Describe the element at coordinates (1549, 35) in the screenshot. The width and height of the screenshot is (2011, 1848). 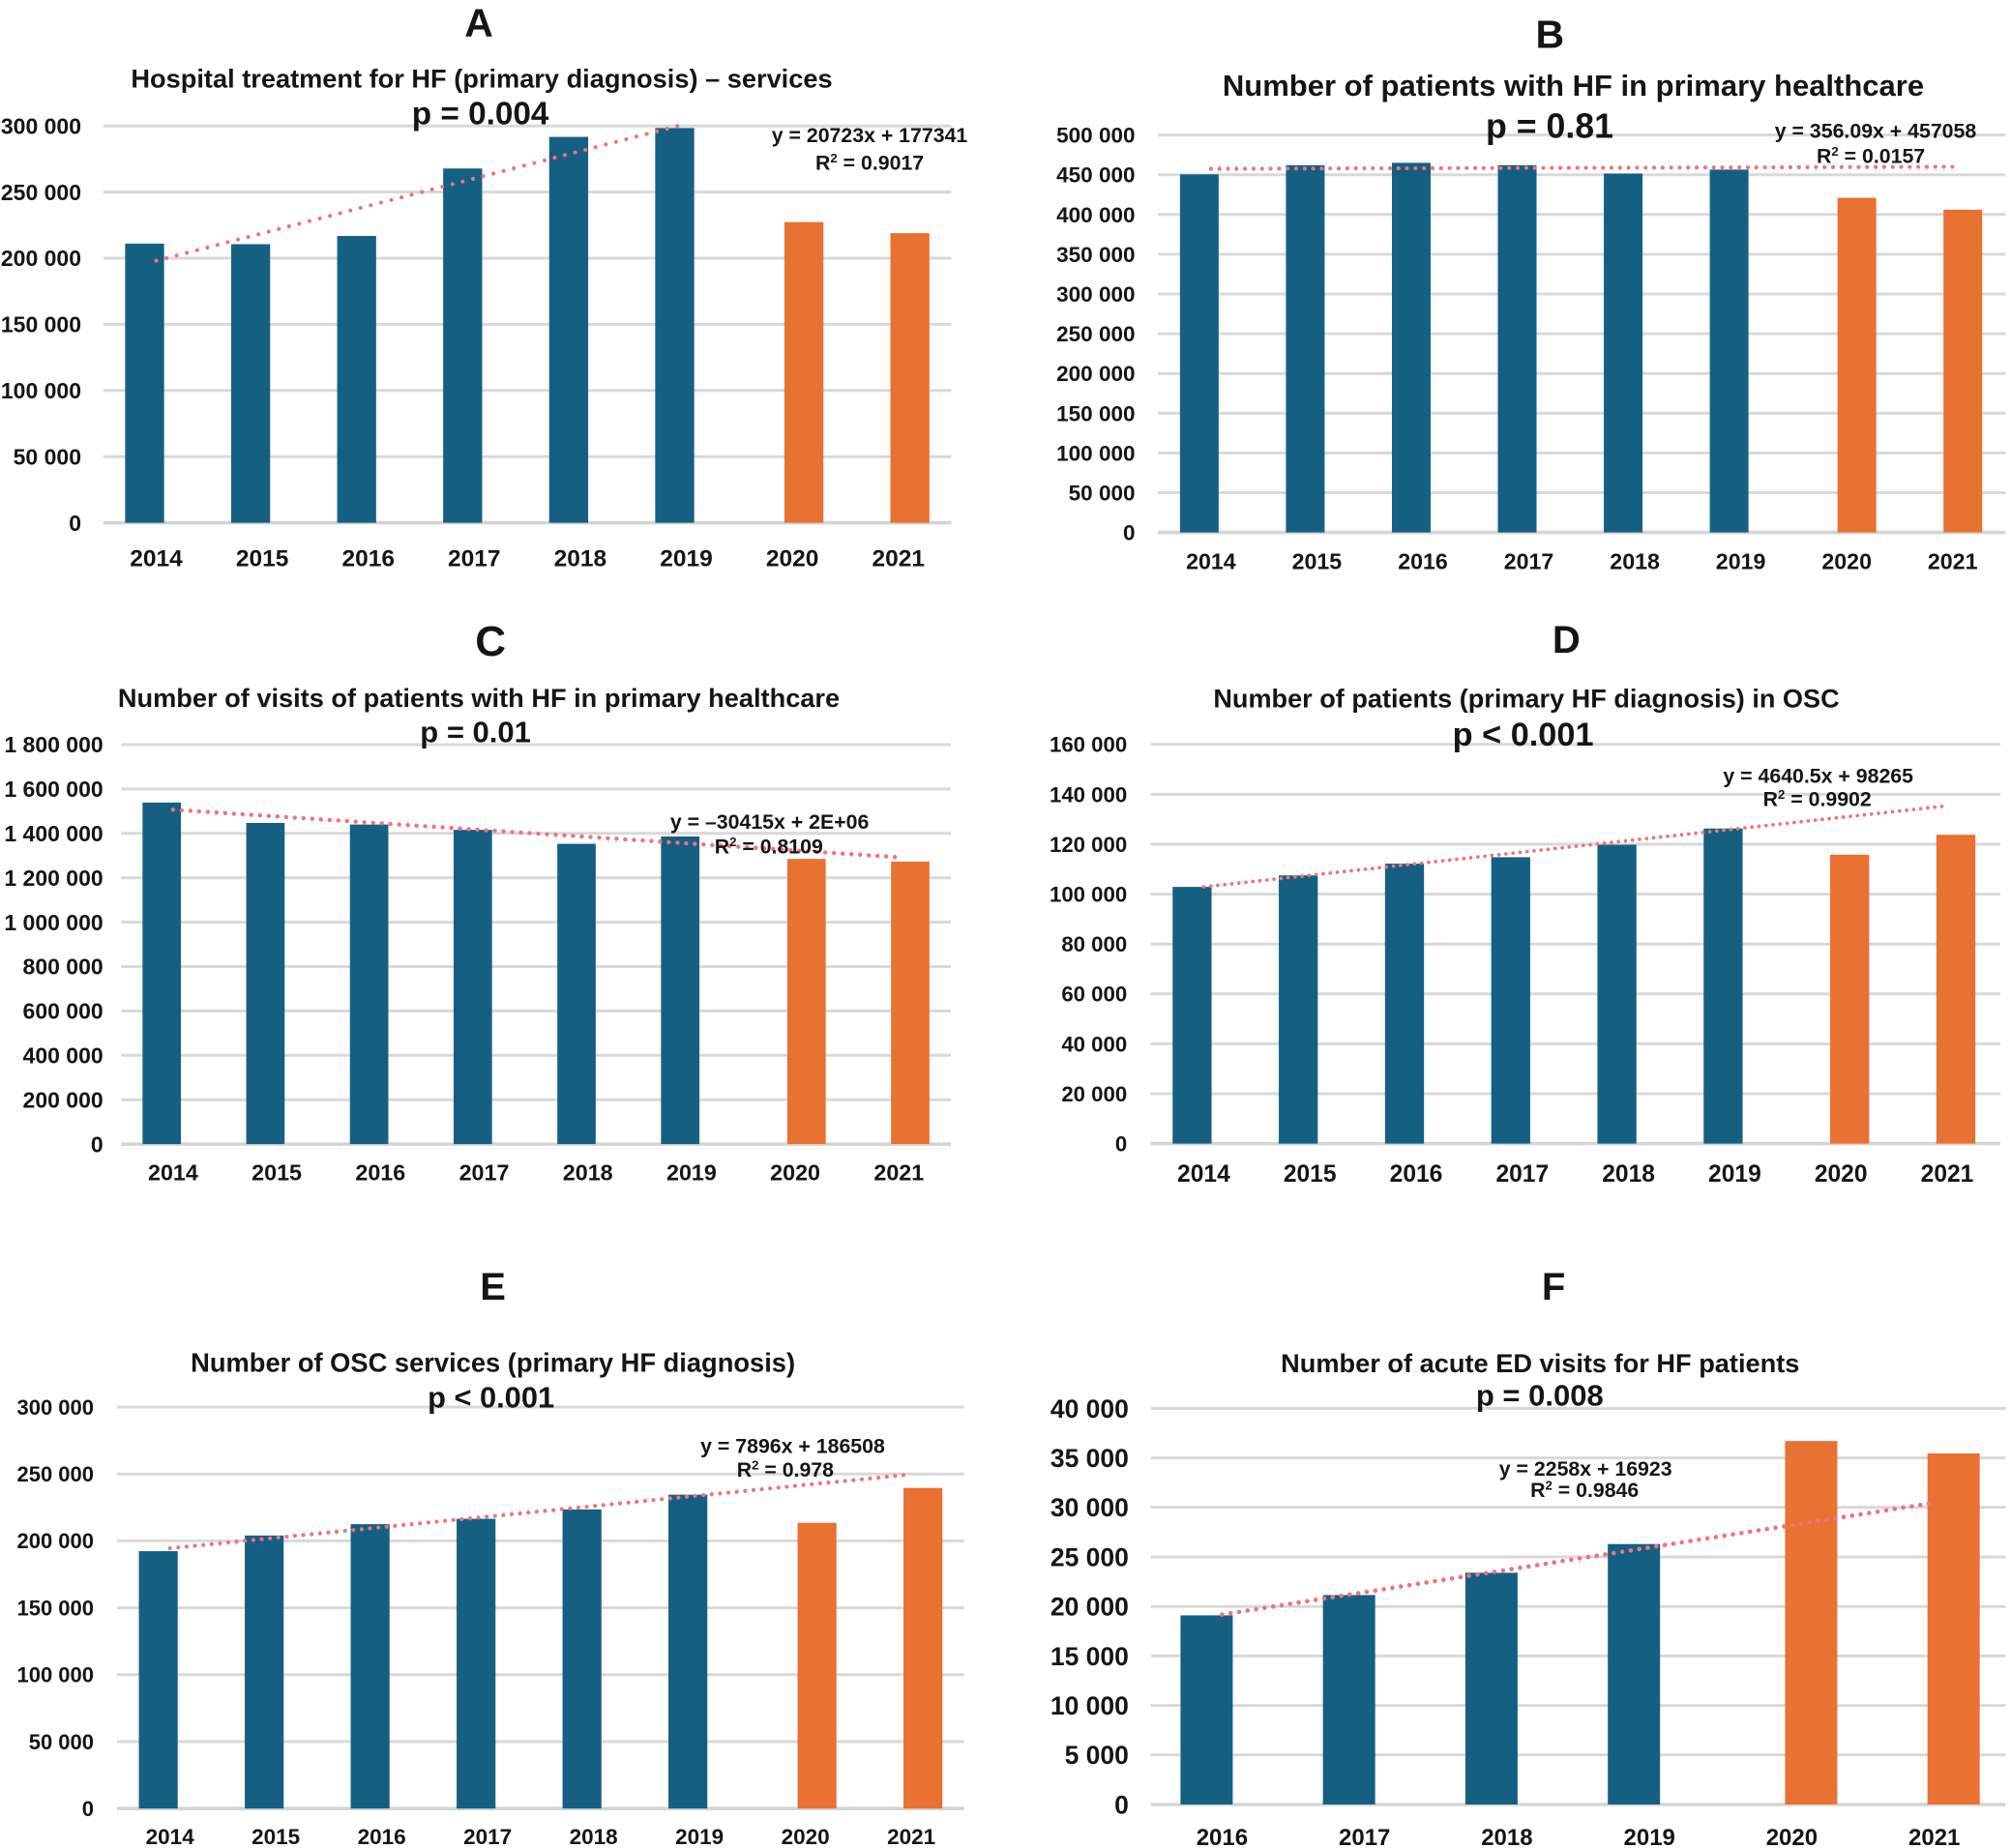
I see `svg-text: B` at that location.